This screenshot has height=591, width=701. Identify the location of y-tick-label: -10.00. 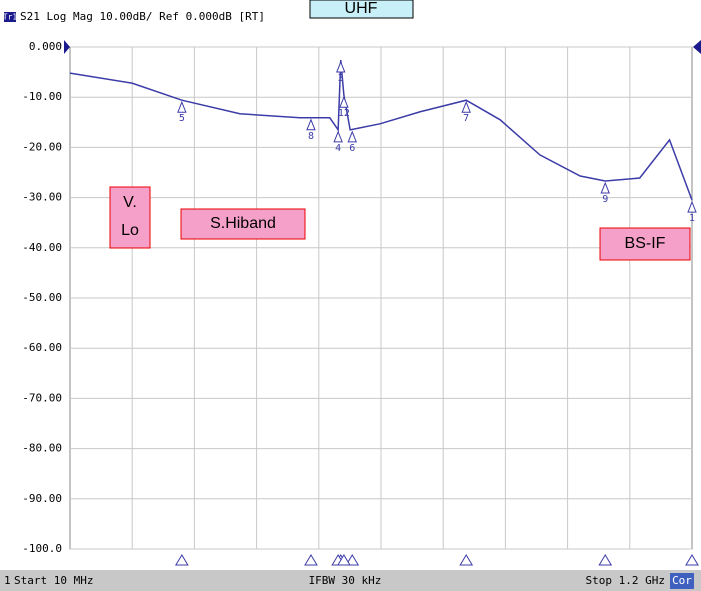
(42, 96).